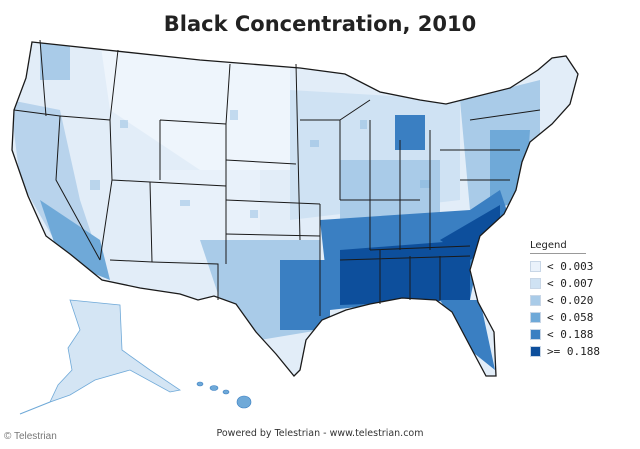 The image size is (640, 449). Describe the element at coordinates (558, 253) in the screenshot. I see `legend-divider` at that location.